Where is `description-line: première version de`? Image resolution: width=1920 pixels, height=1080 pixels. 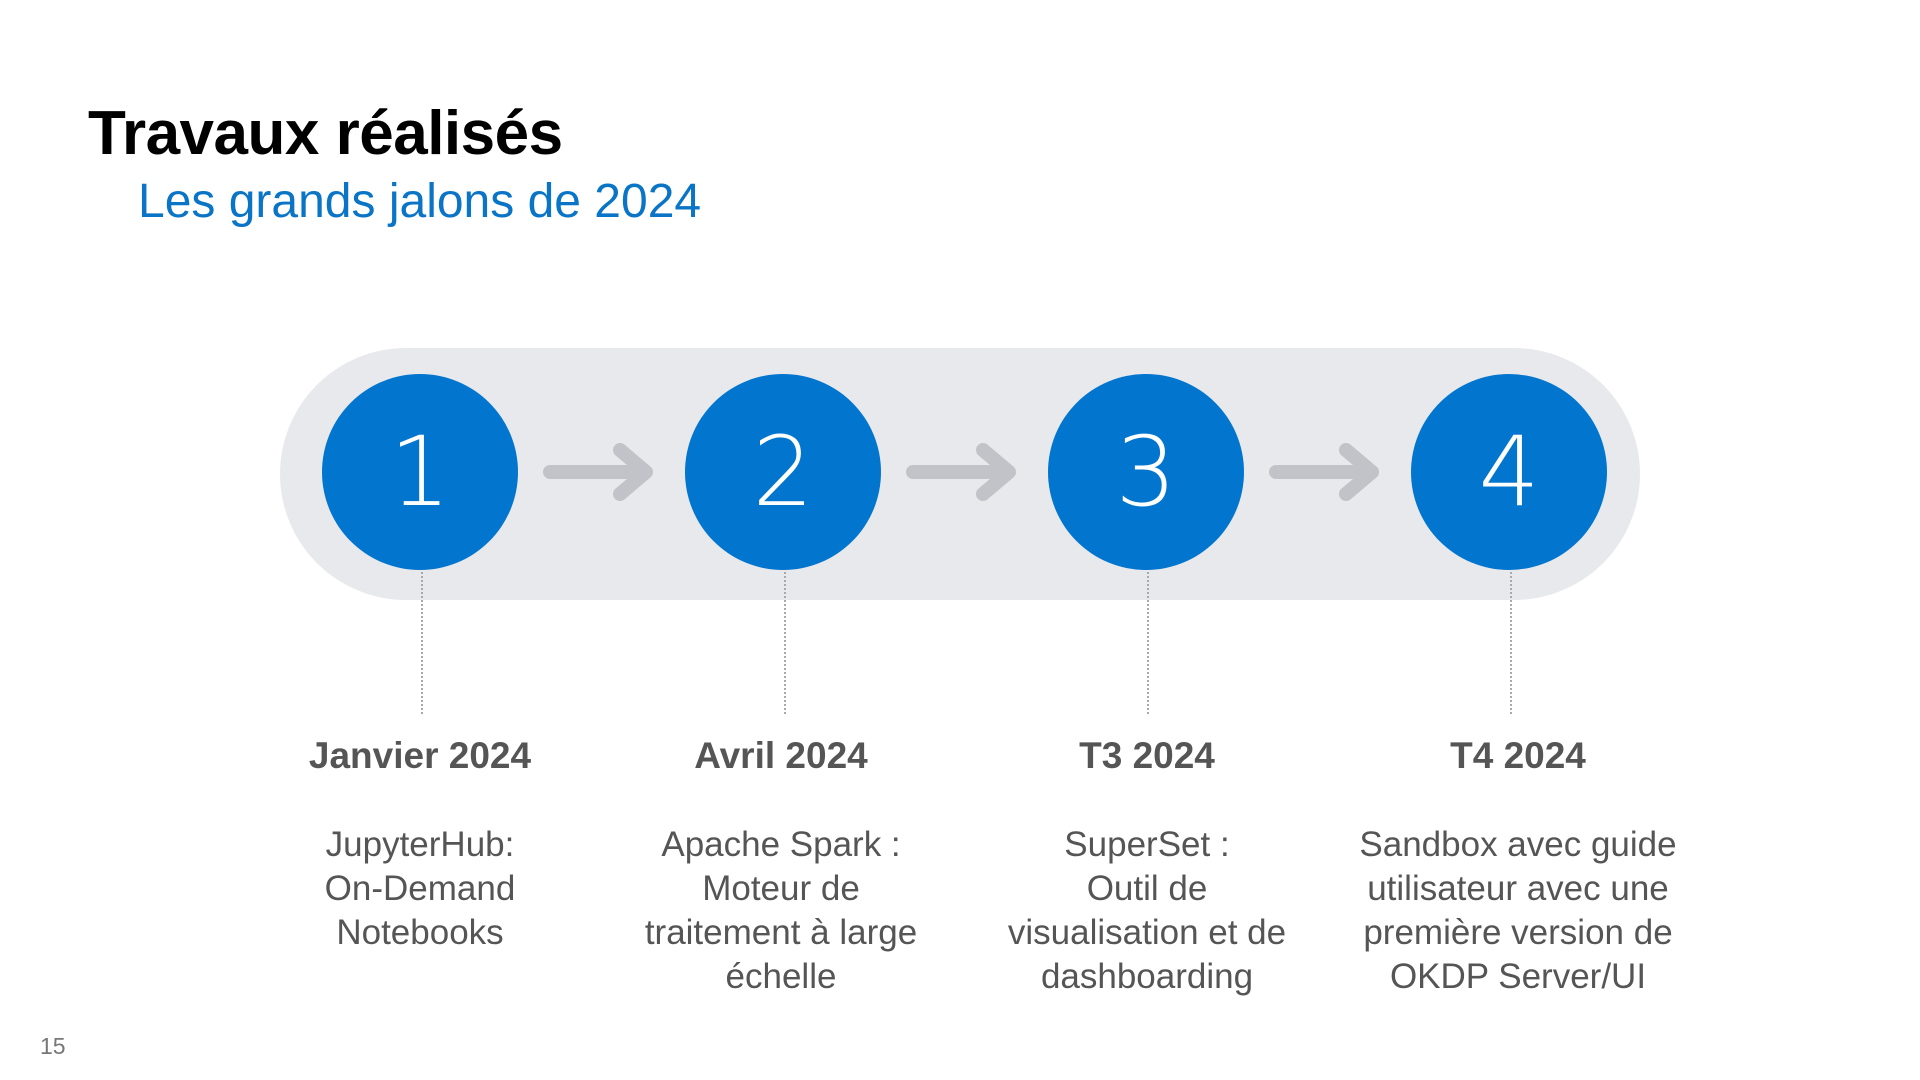 description-line: première version de is located at coordinates (1518, 932).